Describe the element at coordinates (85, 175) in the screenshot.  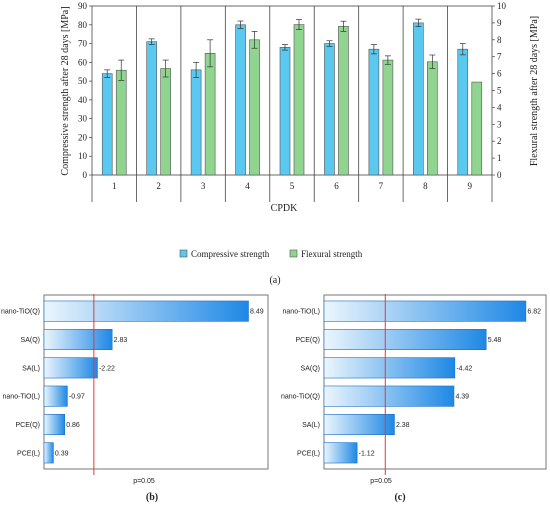
I see `y-tick-label: 0` at that location.